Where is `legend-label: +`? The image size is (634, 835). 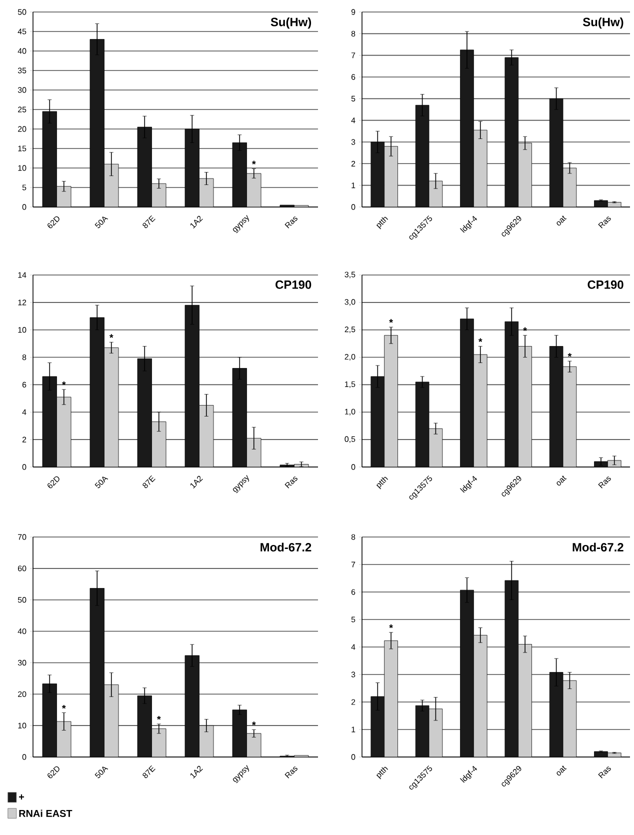
legend-label: + is located at coordinates (21, 797).